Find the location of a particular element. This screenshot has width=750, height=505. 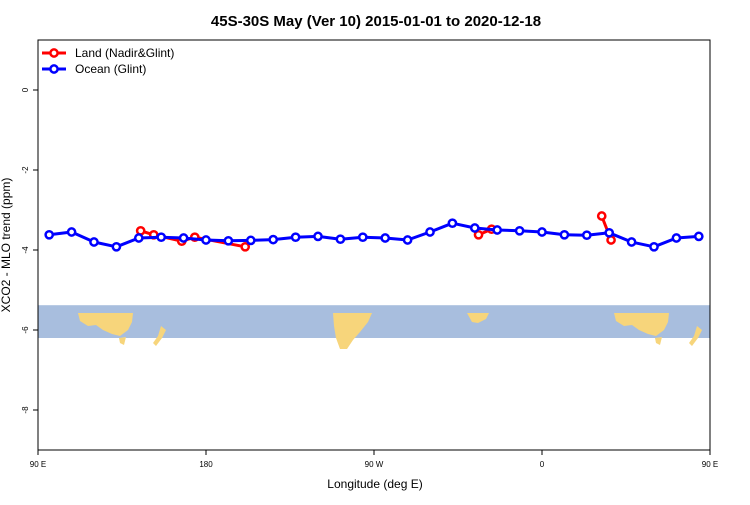

x-tick-label: 180 is located at coordinates (206, 464).